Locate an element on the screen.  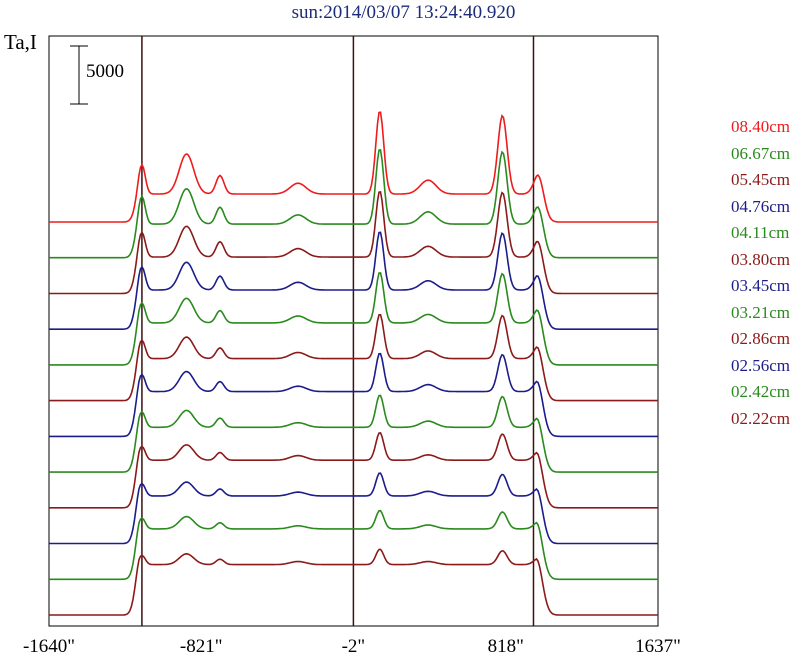
y-axis-label: Ta,I is located at coordinates (20, 42).